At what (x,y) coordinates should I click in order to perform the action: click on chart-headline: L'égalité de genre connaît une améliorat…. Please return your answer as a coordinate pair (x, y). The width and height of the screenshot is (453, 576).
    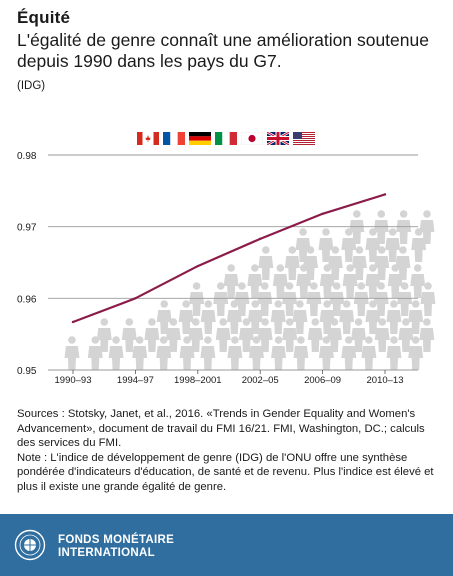
    Looking at the image, I should click on (223, 50).